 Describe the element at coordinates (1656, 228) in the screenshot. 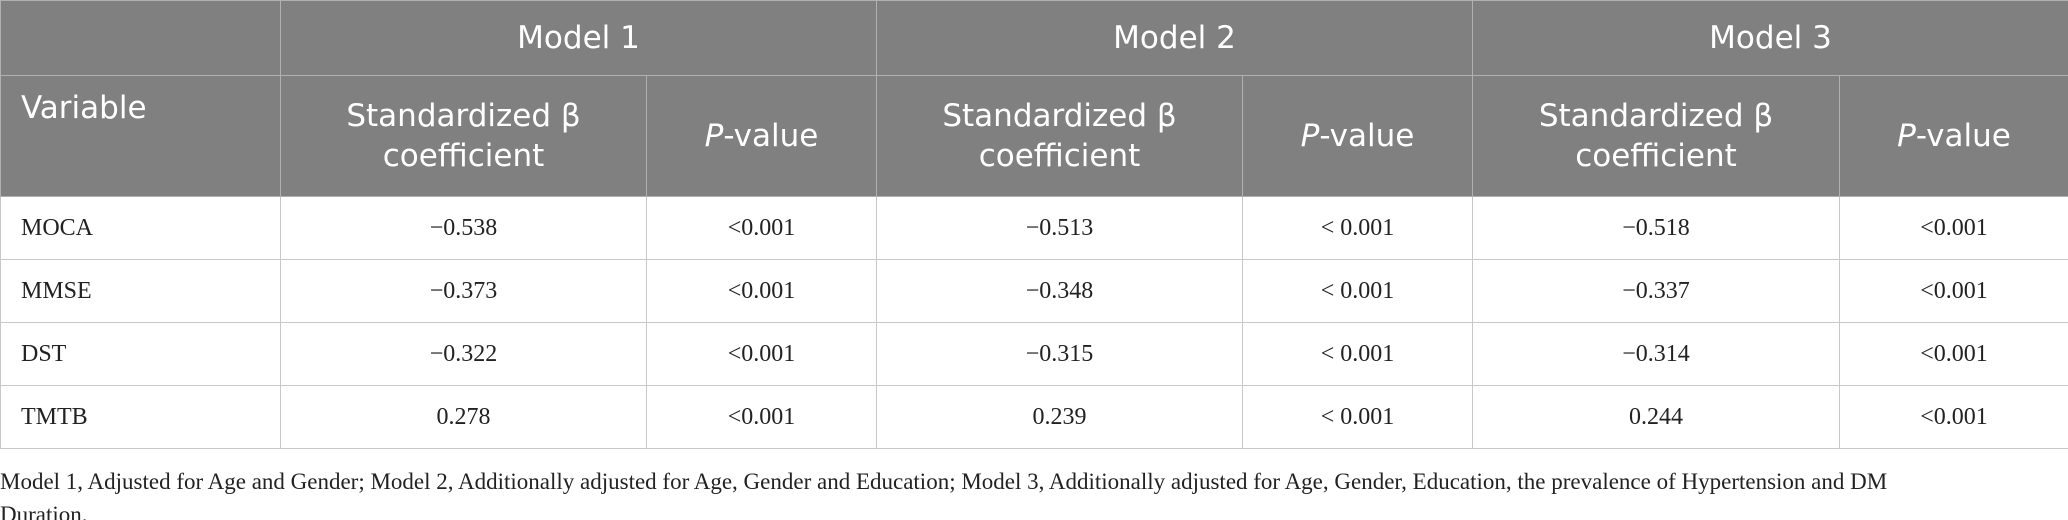

I see `value-cell: −0.518` at that location.